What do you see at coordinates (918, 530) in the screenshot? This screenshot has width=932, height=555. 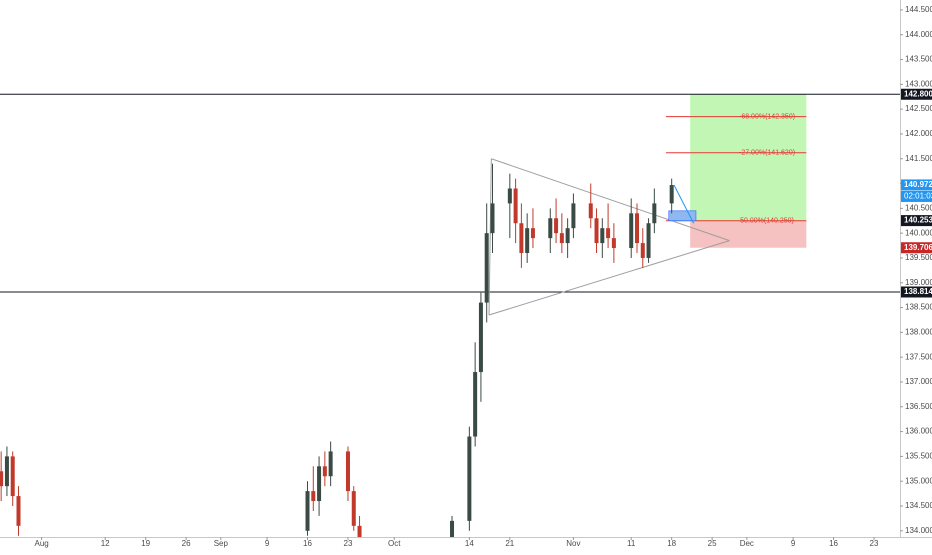 I see `y-tick-label: 134.000` at bounding box center [918, 530].